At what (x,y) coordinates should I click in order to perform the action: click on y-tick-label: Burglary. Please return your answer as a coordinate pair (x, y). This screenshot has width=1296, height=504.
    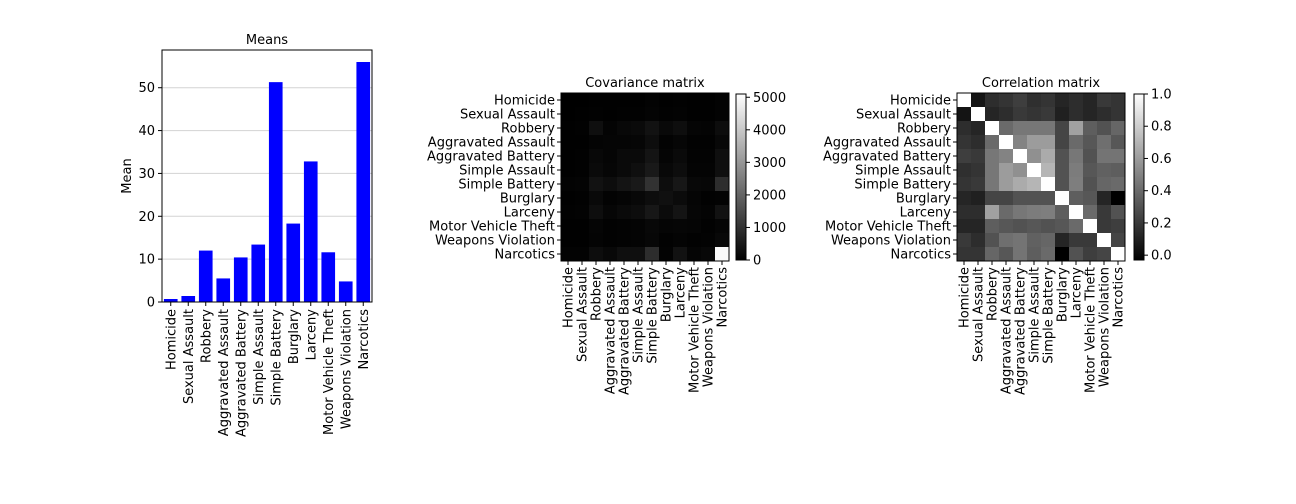
    Looking at the image, I should click on (527, 199).